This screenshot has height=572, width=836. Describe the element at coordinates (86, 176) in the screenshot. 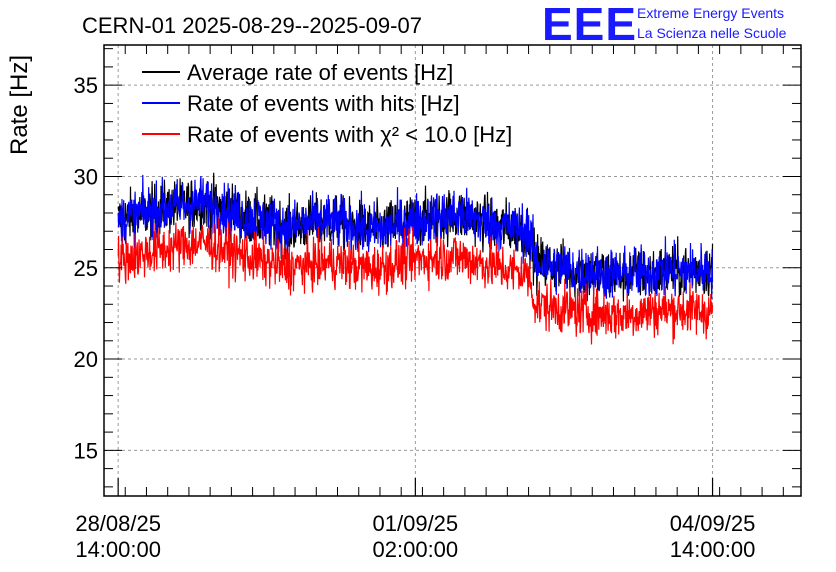

I see `y-tick-label: 30` at that location.